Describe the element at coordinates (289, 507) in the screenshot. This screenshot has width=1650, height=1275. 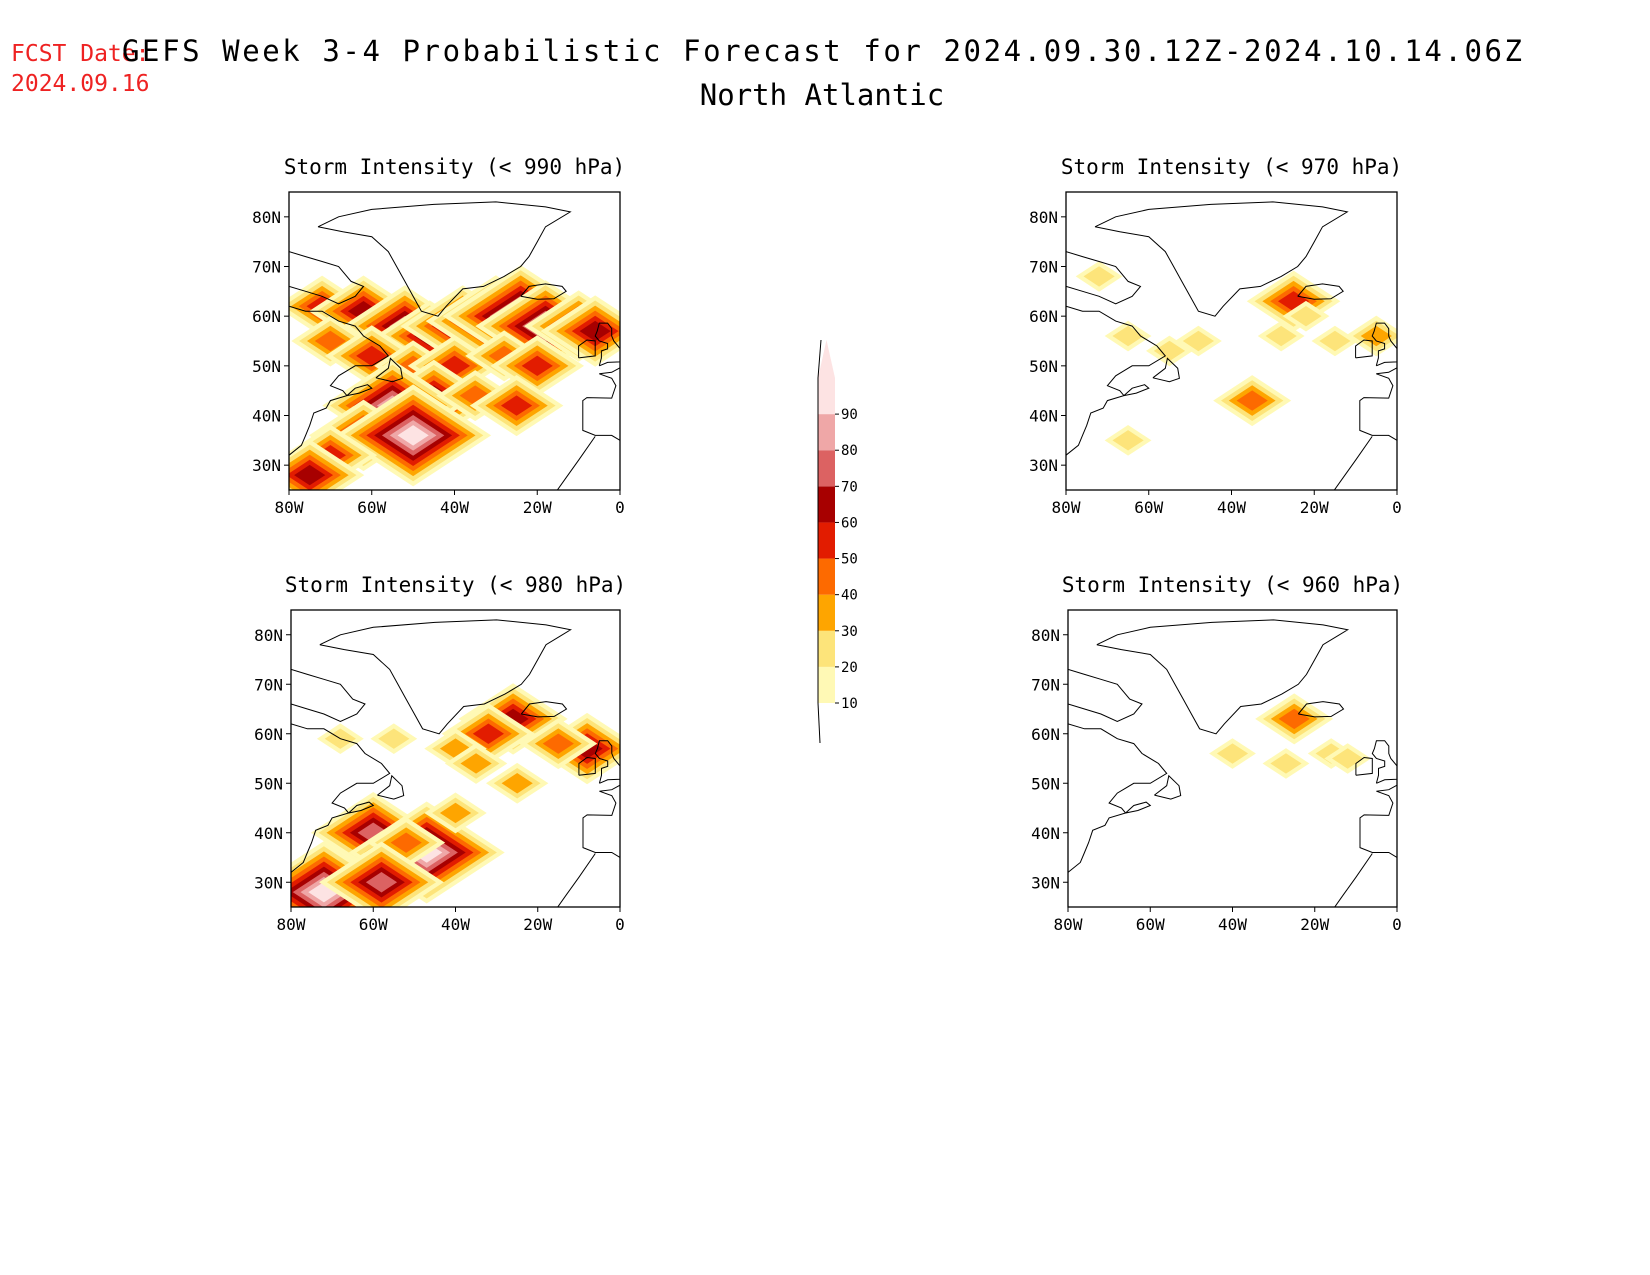
I see `lon-tick-label: 80W` at that location.